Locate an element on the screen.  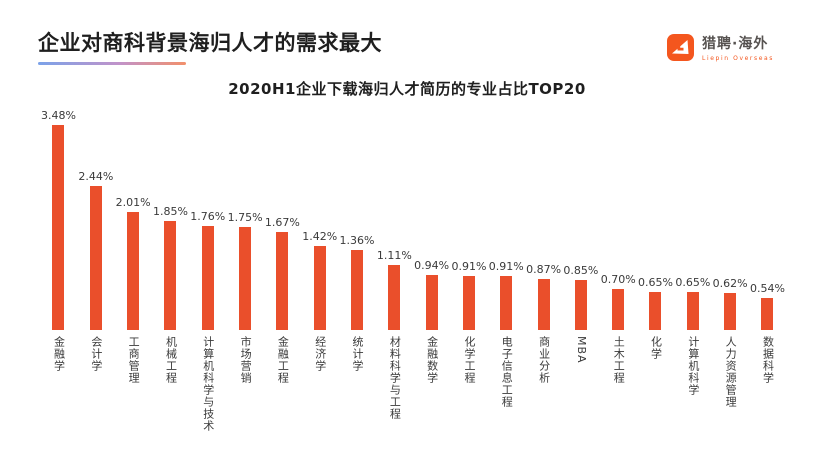
bar-area: 0.85% is located at coordinates (580, 217).